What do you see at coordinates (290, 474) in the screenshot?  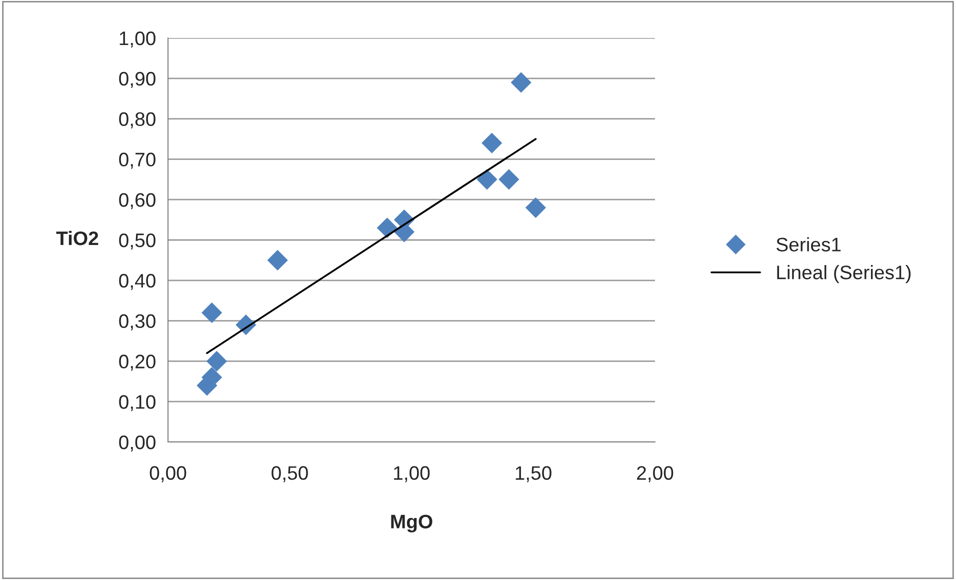 I see `x-tick-label: 0,50` at bounding box center [290, 474].